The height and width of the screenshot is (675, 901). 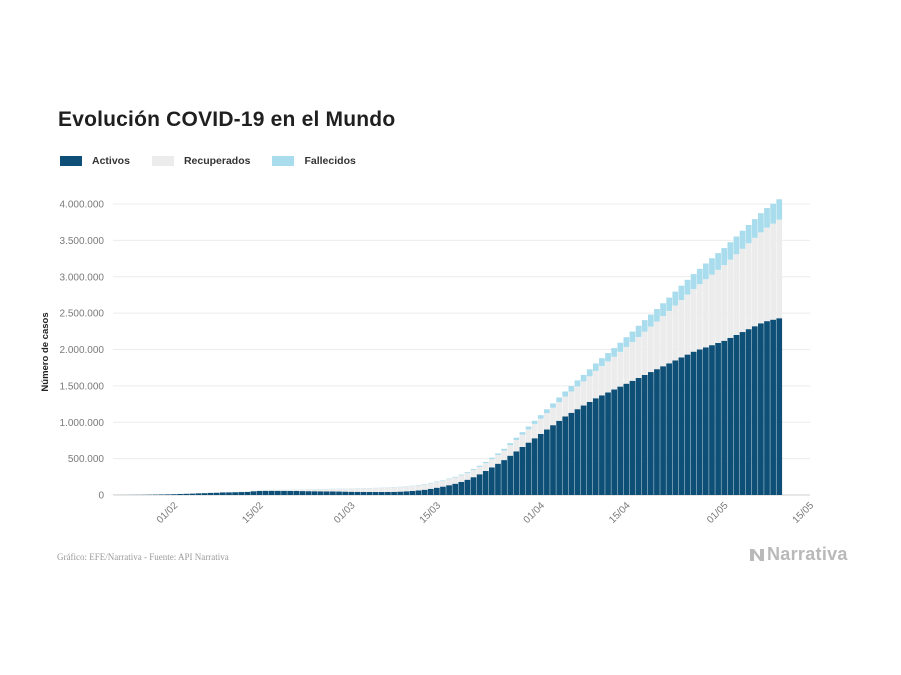 I want to click on legend-swatch-fallecidos, so click(x=283, y=161).